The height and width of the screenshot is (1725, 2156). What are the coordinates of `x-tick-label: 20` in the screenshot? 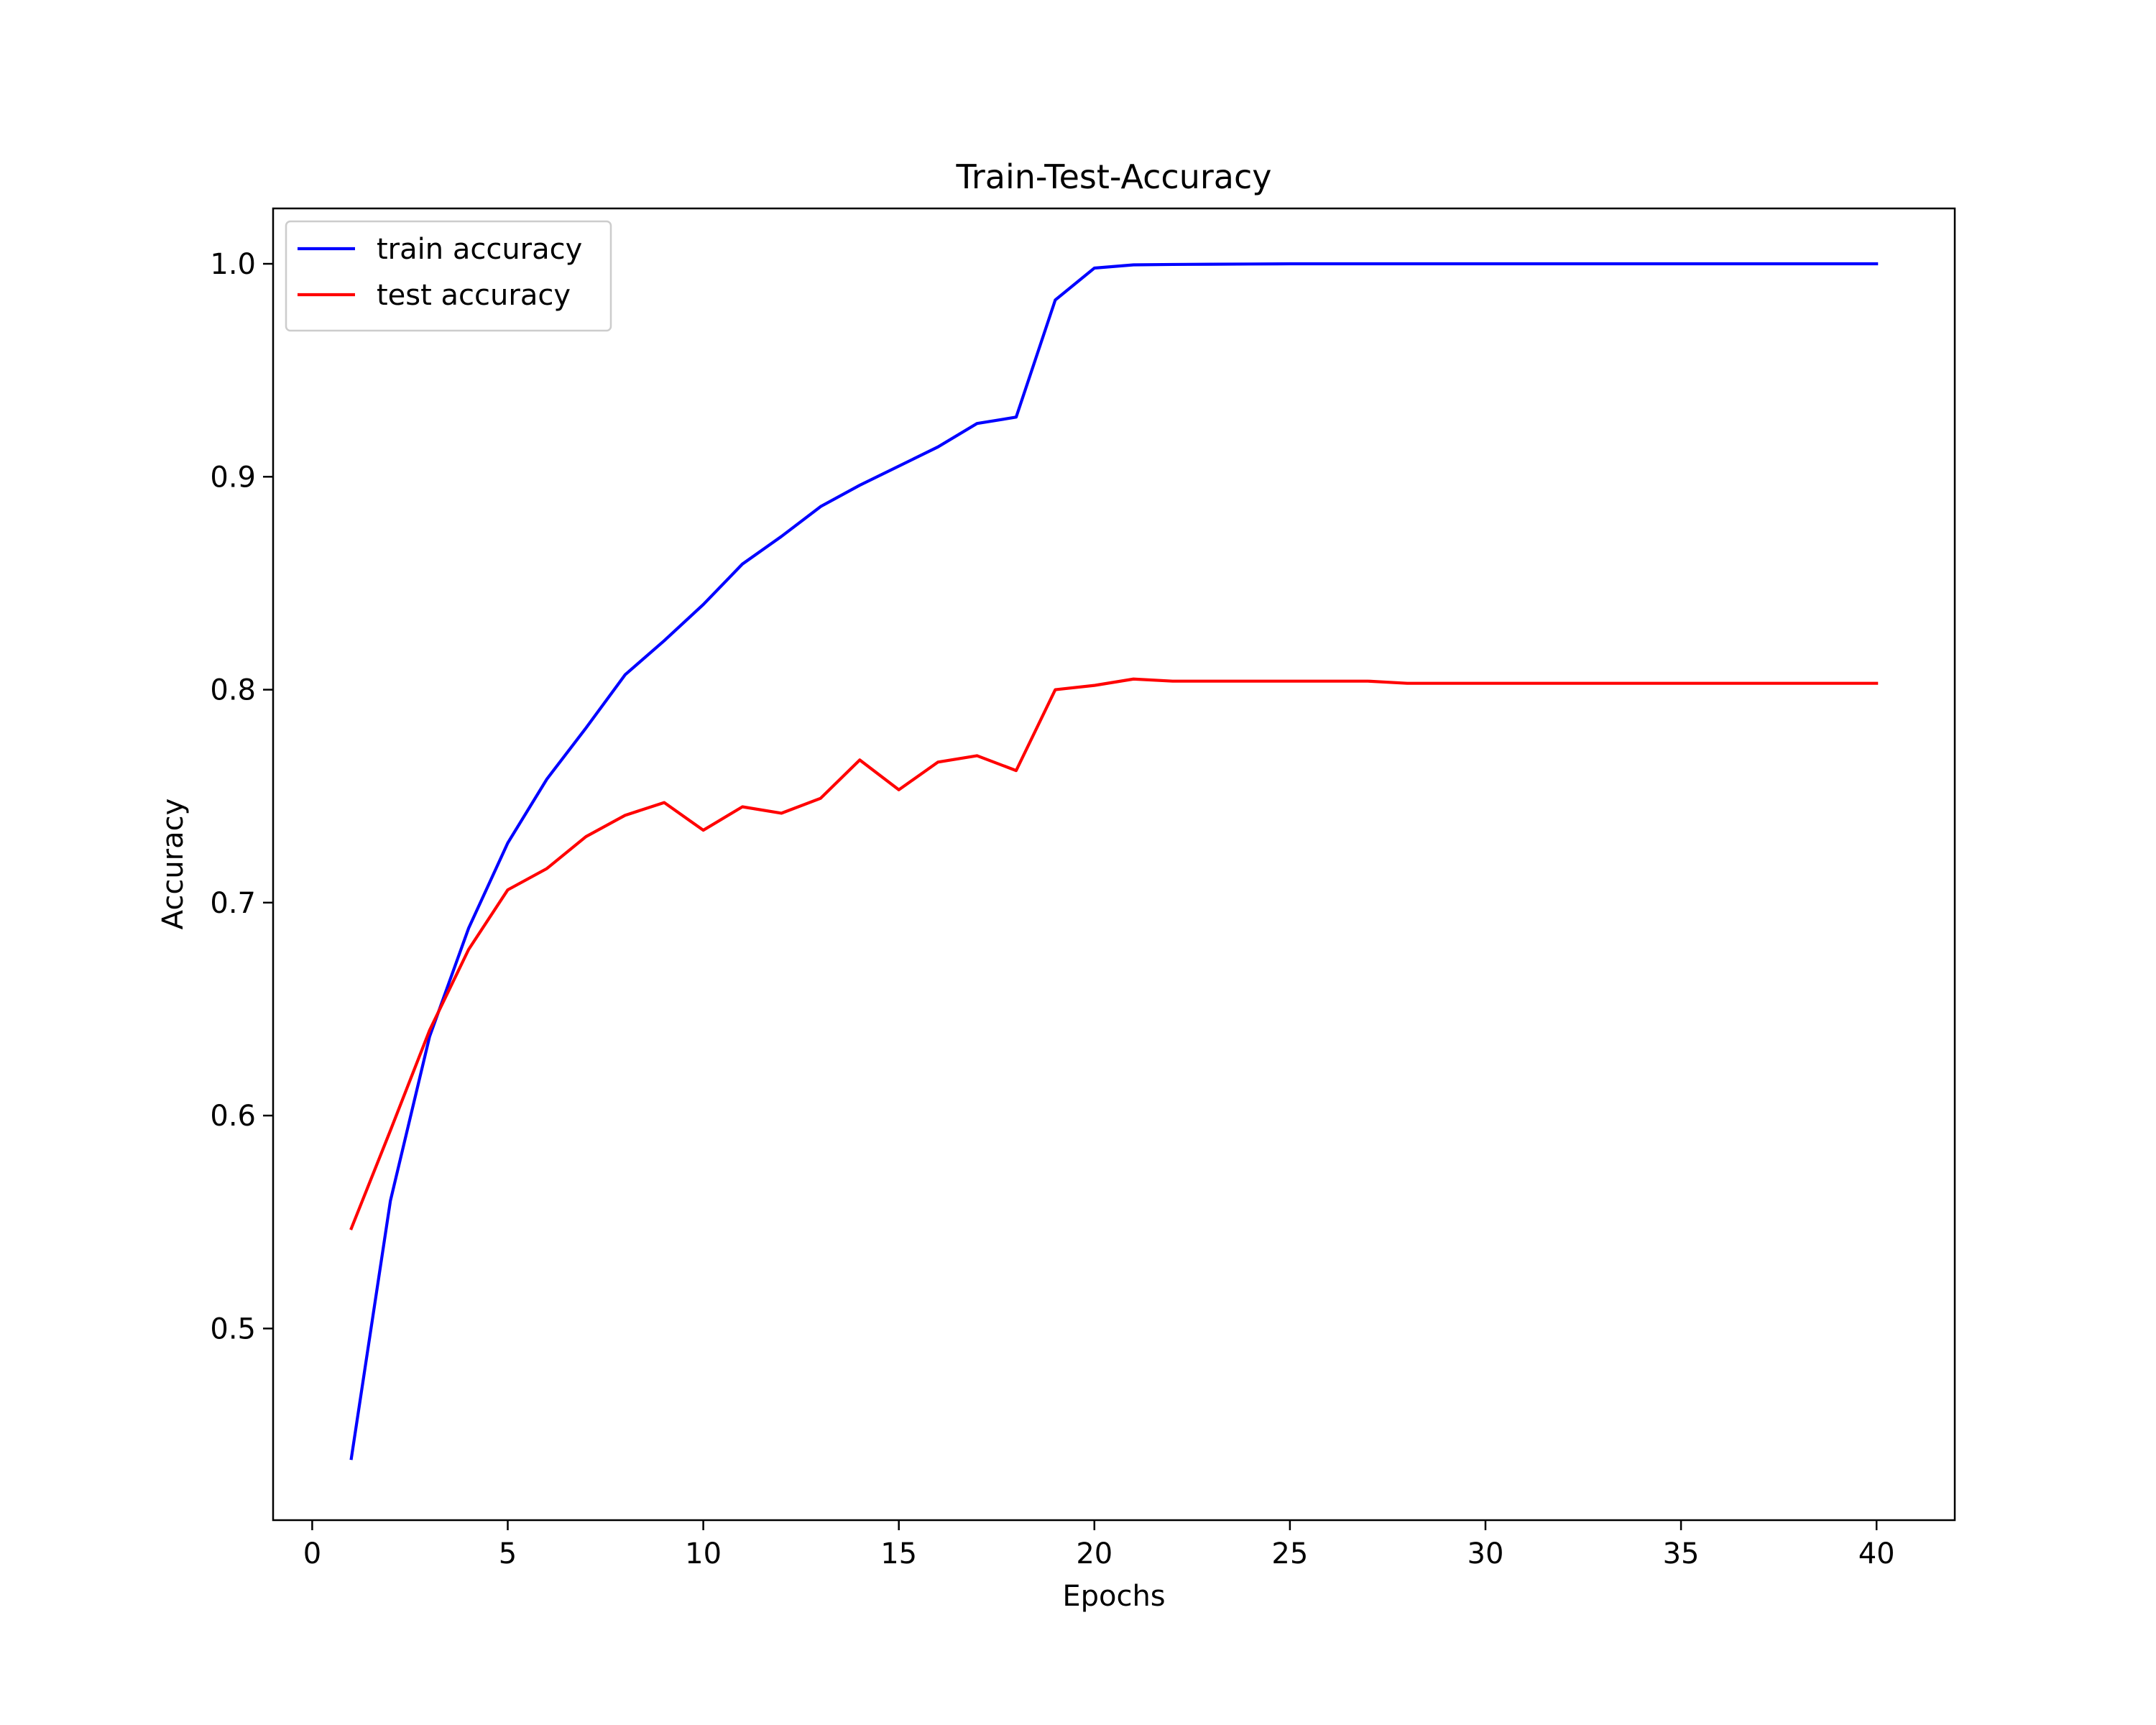 It's located at (1094, 1553).